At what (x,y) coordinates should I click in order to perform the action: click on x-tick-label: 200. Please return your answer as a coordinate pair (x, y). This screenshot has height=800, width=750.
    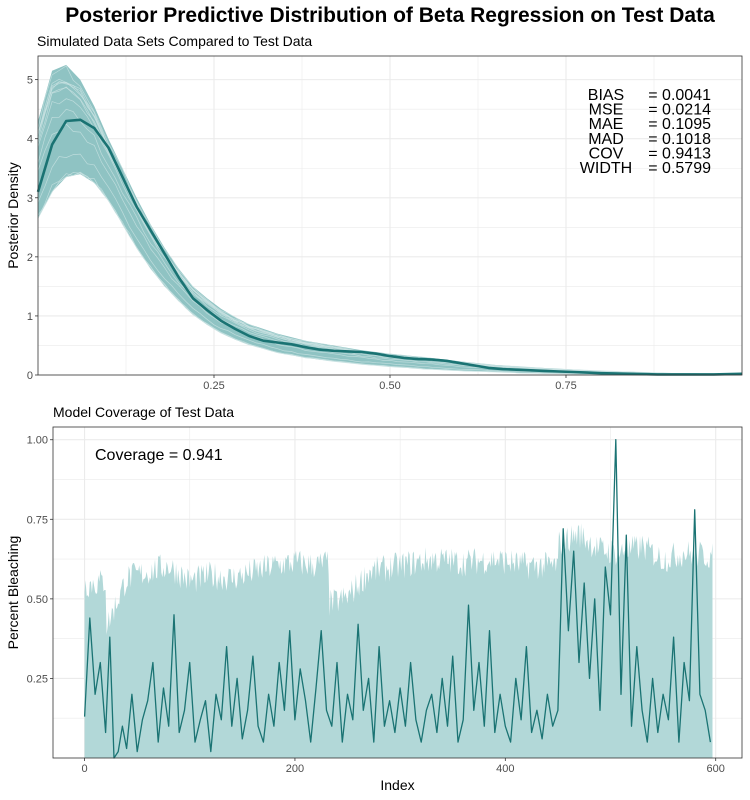
    Looking at the image, I should click on (295, 769).